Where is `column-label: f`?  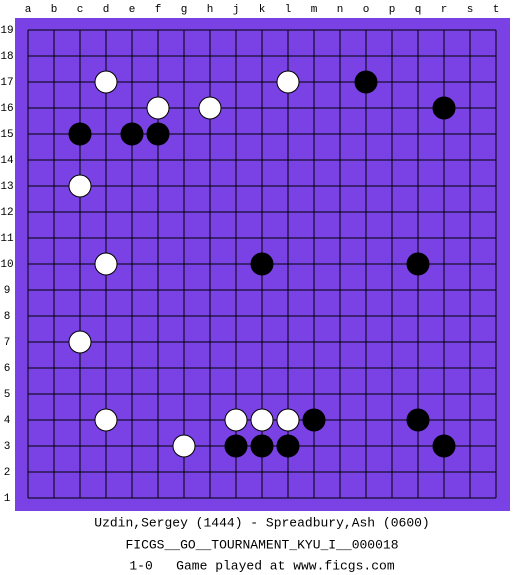 column-label: f is located at coordinates (158, 10).